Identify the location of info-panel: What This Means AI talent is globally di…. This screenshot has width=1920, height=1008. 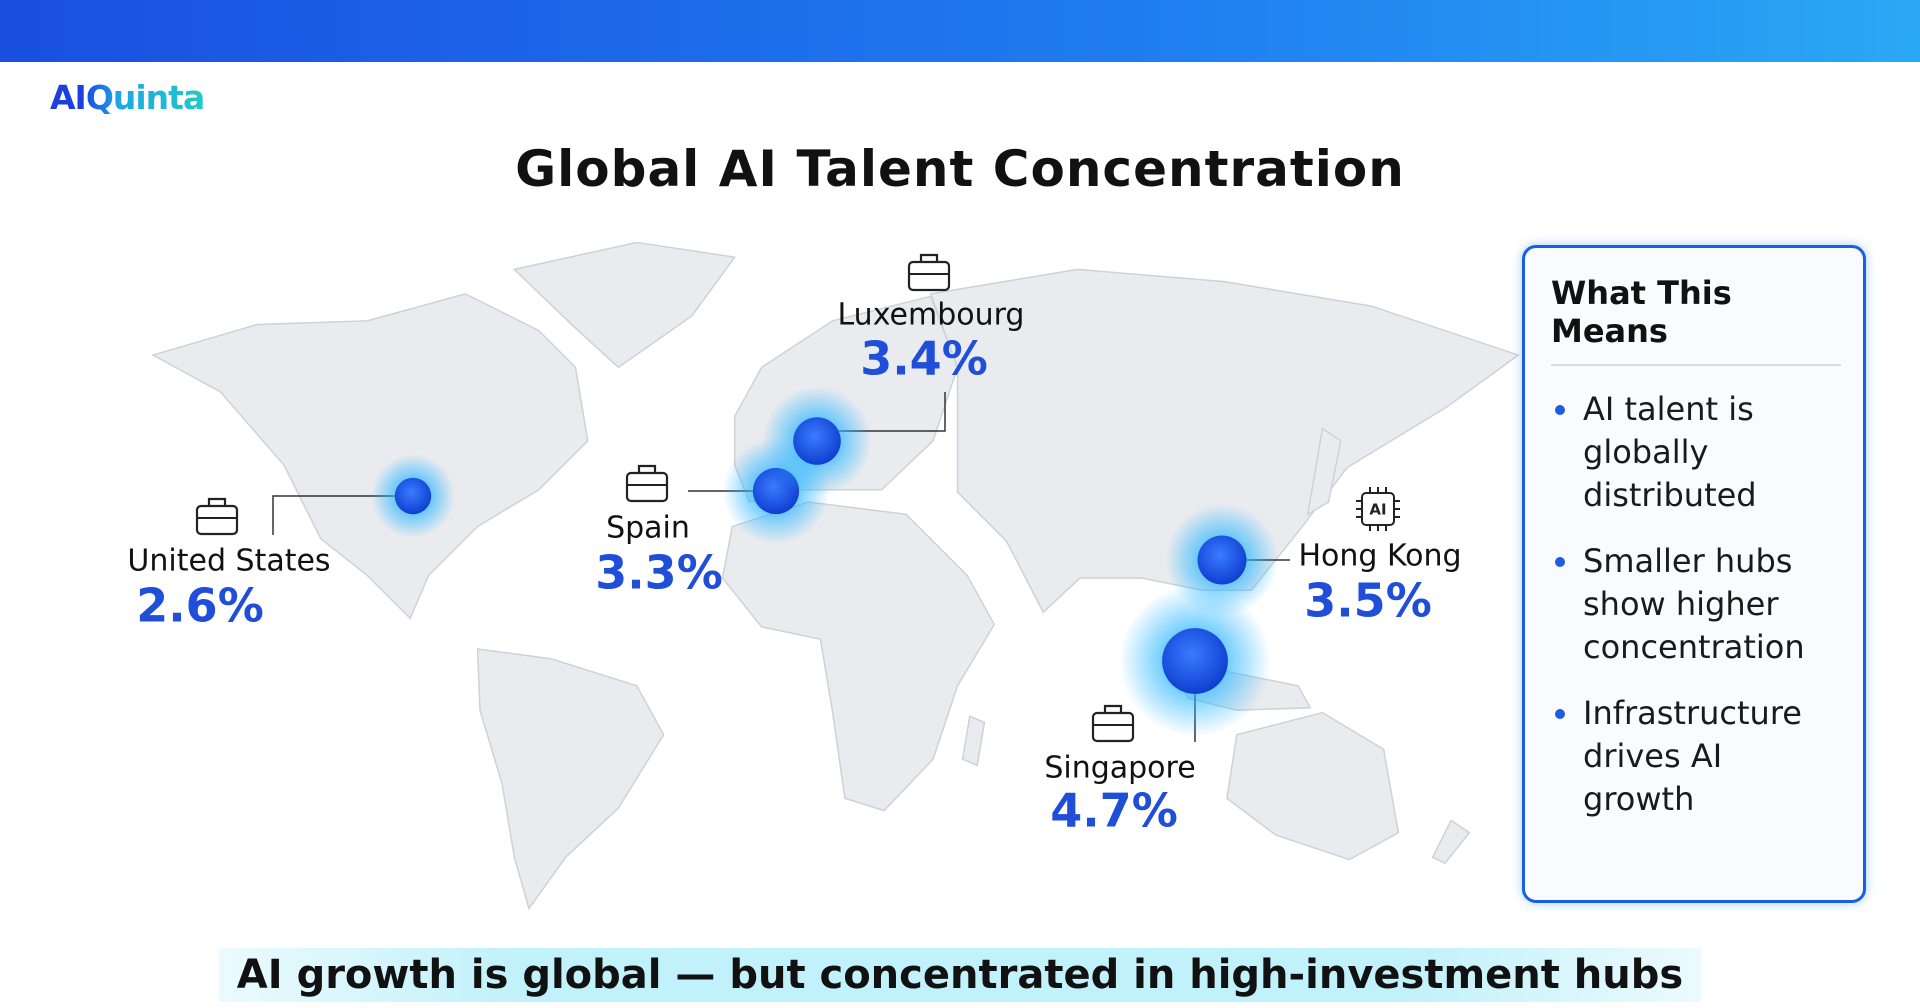
(1694, 574).